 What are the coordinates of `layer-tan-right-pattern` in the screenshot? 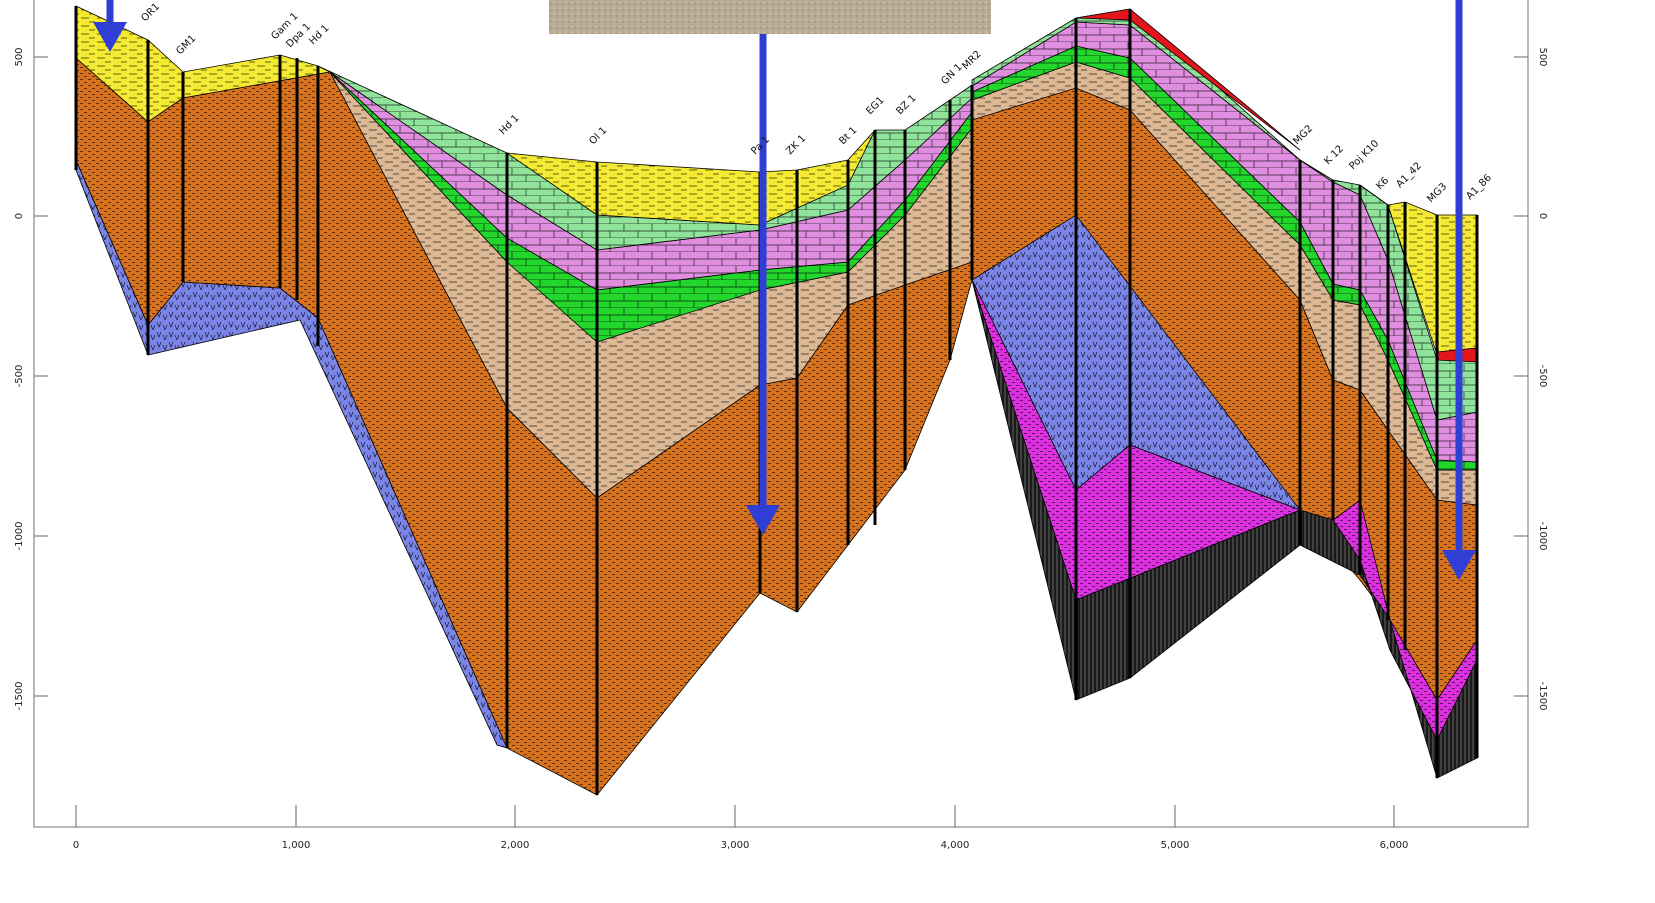 It's located at (1224, 283).